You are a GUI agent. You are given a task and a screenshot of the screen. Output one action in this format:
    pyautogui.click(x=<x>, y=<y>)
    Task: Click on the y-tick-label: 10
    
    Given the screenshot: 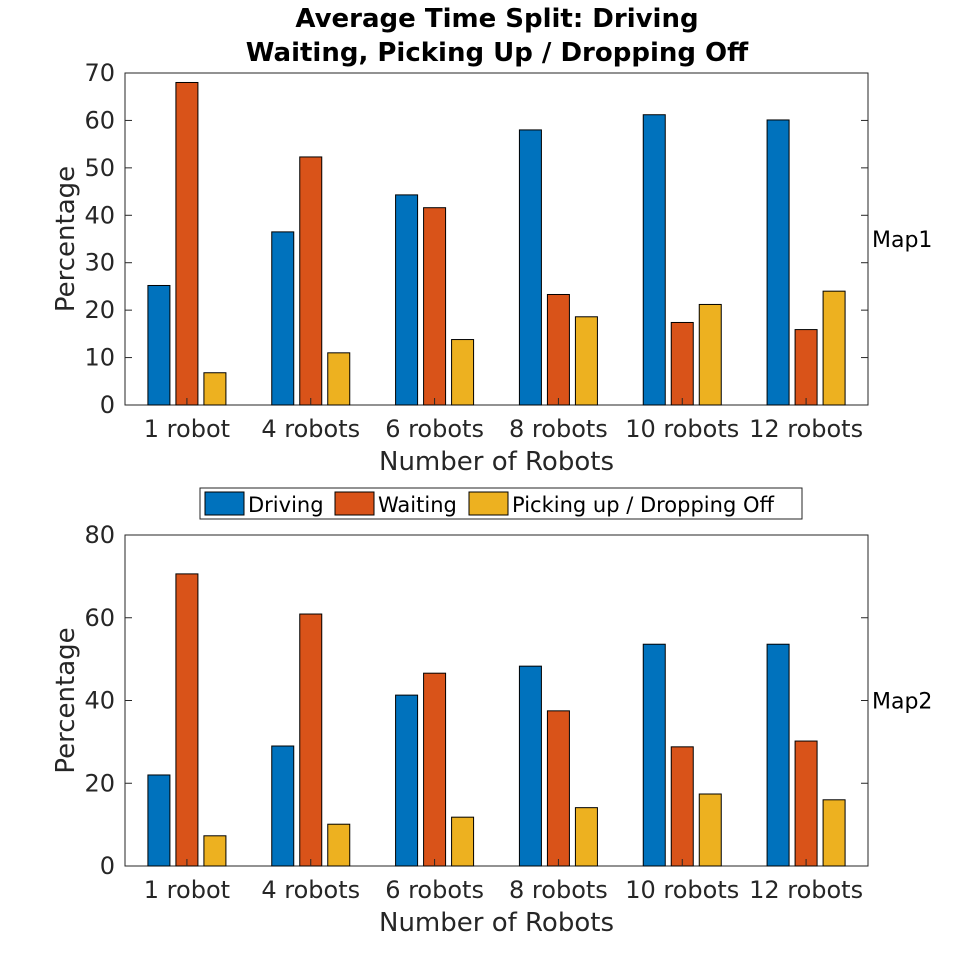 What is the action you would take?
    pyautogui.click(x=99, y=358)
    